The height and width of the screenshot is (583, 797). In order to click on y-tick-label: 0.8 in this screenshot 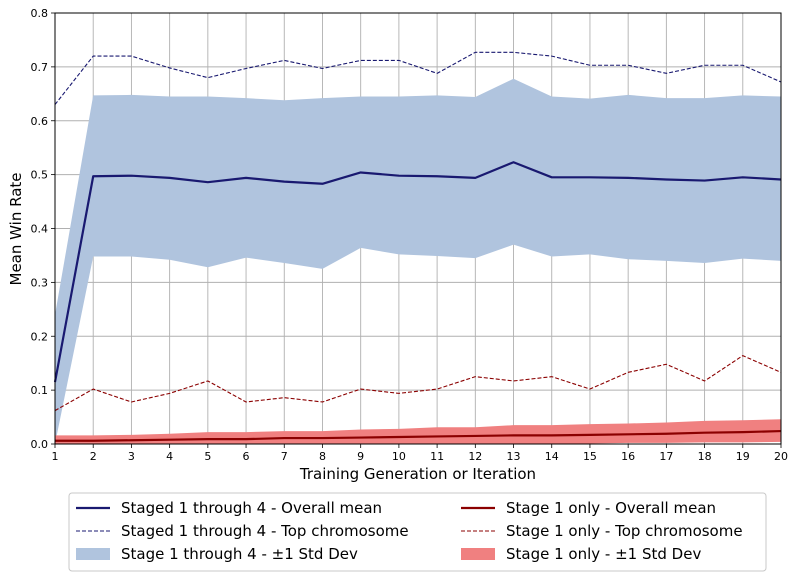, I will do `click(40, 13)`.